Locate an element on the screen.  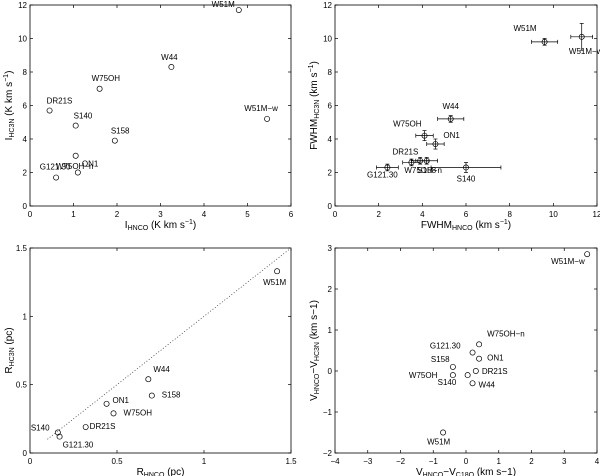
x-tick-label: −3 is located at coordinates (368, 461).